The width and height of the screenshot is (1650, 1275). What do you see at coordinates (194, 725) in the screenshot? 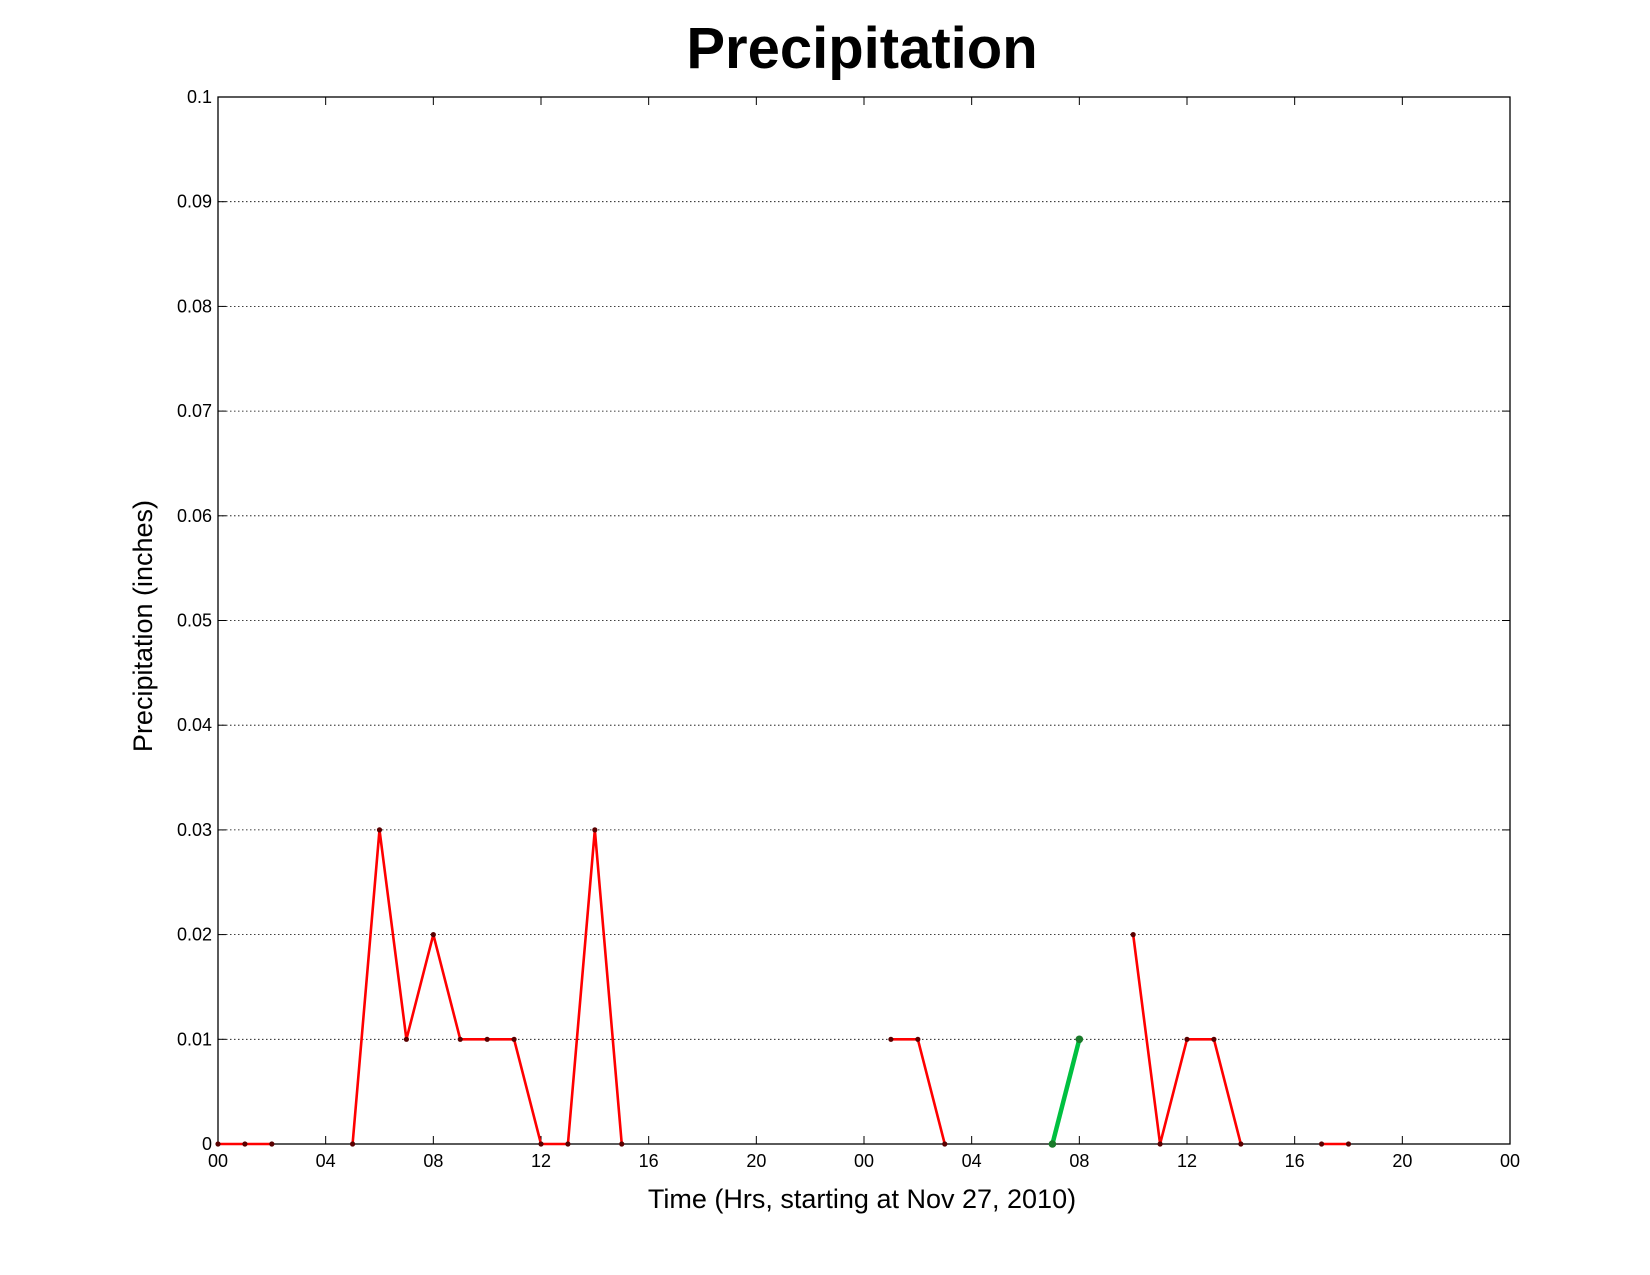
I see `y-tick-label: 0.04` at bounding box center [194, 725].